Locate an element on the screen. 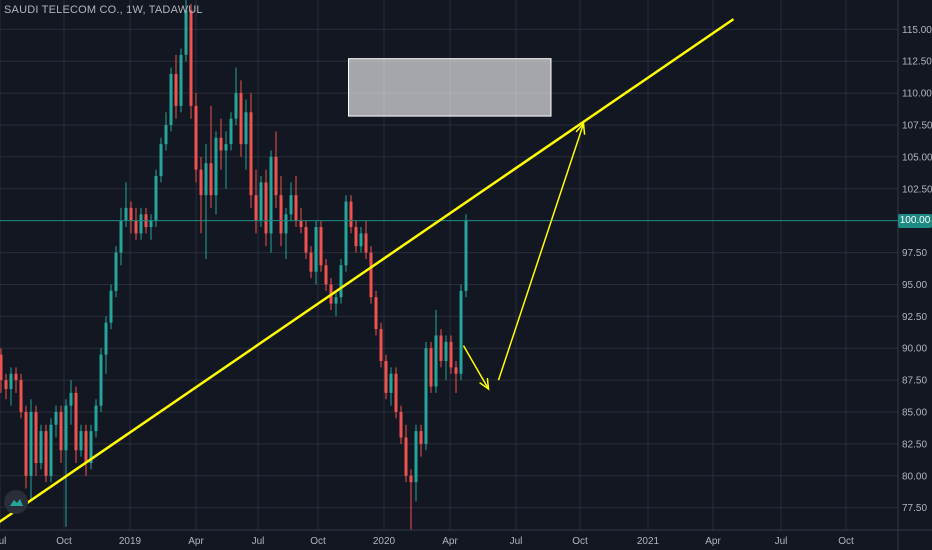  tradingview-cloud-icon is located at coordinates (16, 502).